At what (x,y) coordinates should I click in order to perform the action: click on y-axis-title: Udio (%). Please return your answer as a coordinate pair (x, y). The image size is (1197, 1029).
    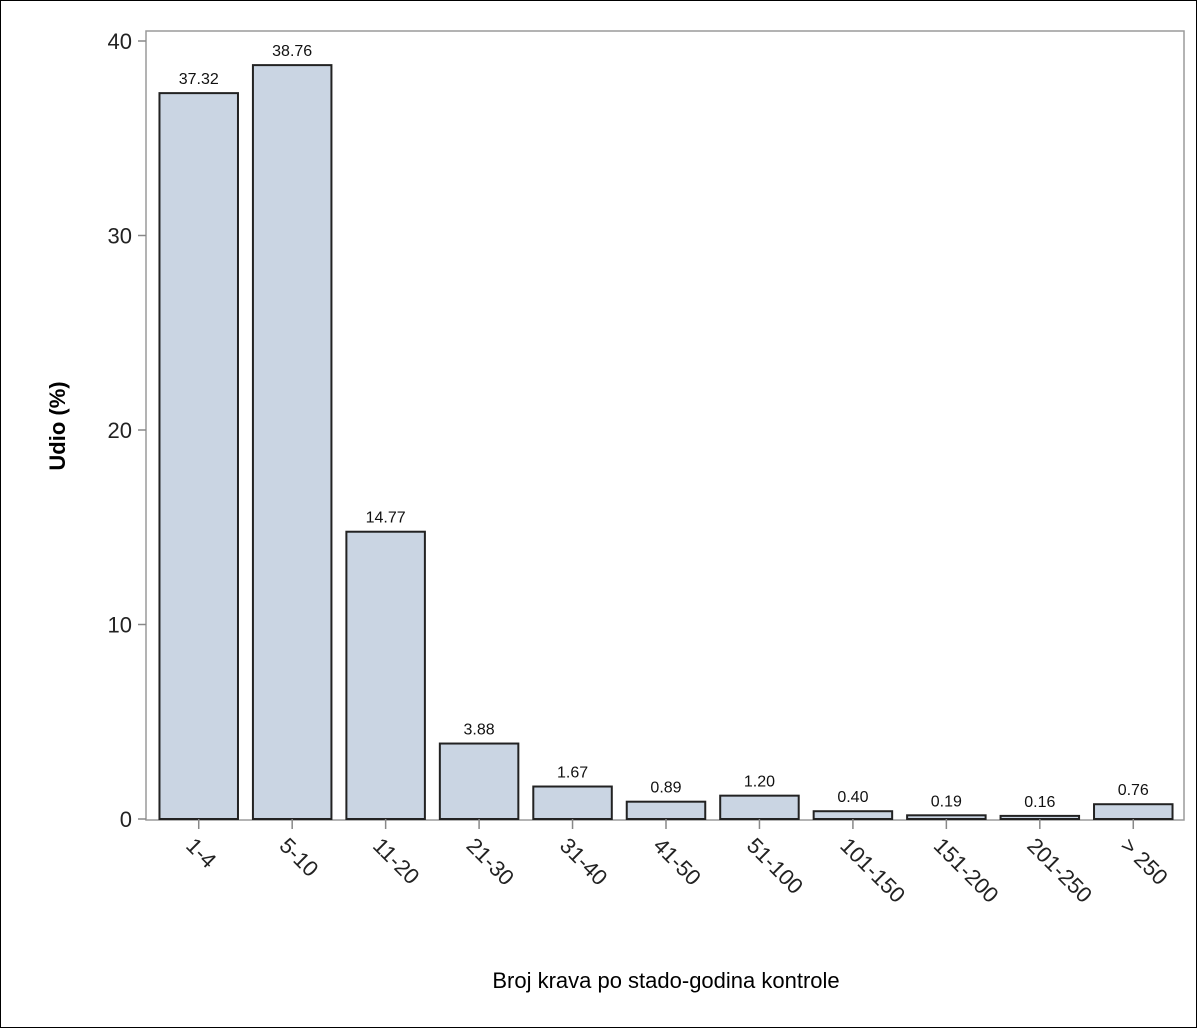
    Looking at the image, I should click on (57, 425).